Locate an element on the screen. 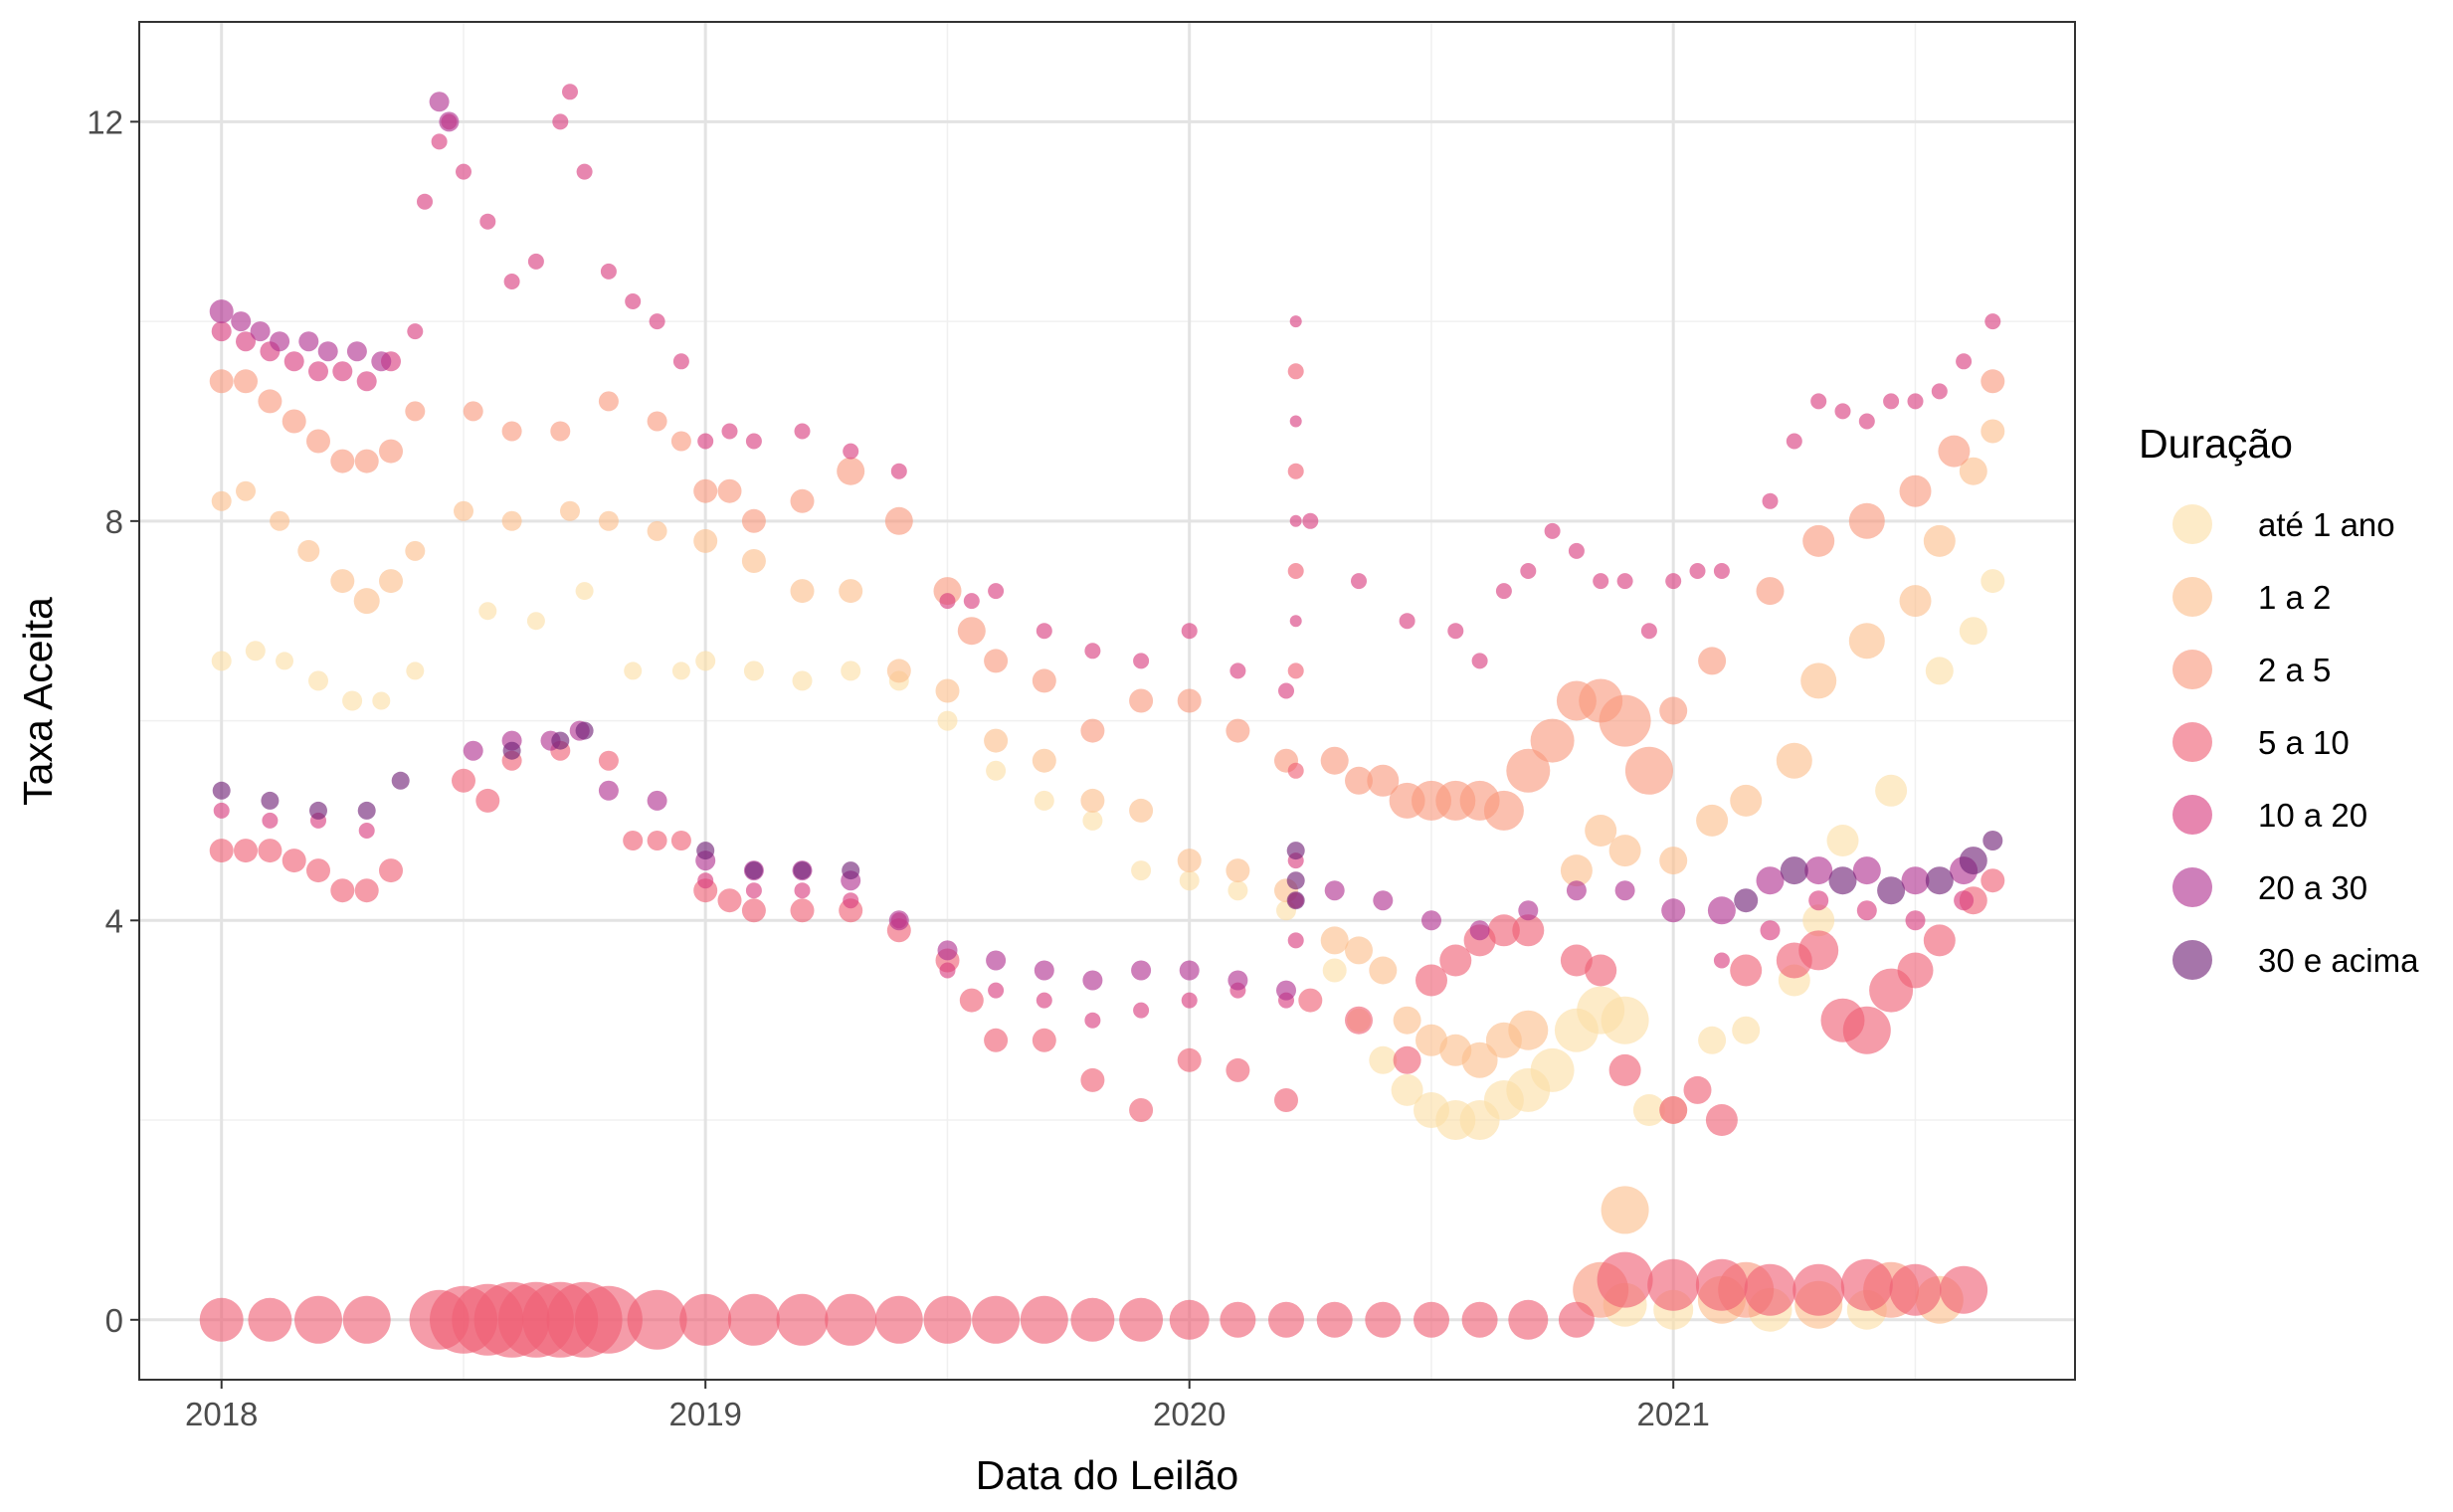 Image resolution: width=2453 pixels, height=1512 pixels. y-tick-label: 4 is located at coordinates (114, 920).